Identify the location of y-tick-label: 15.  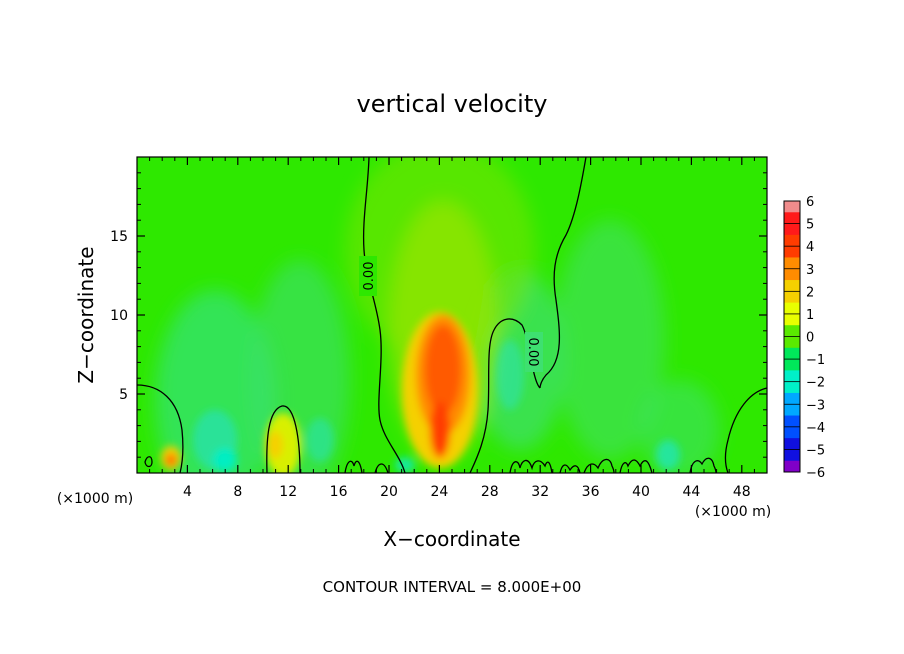
(119, 237).